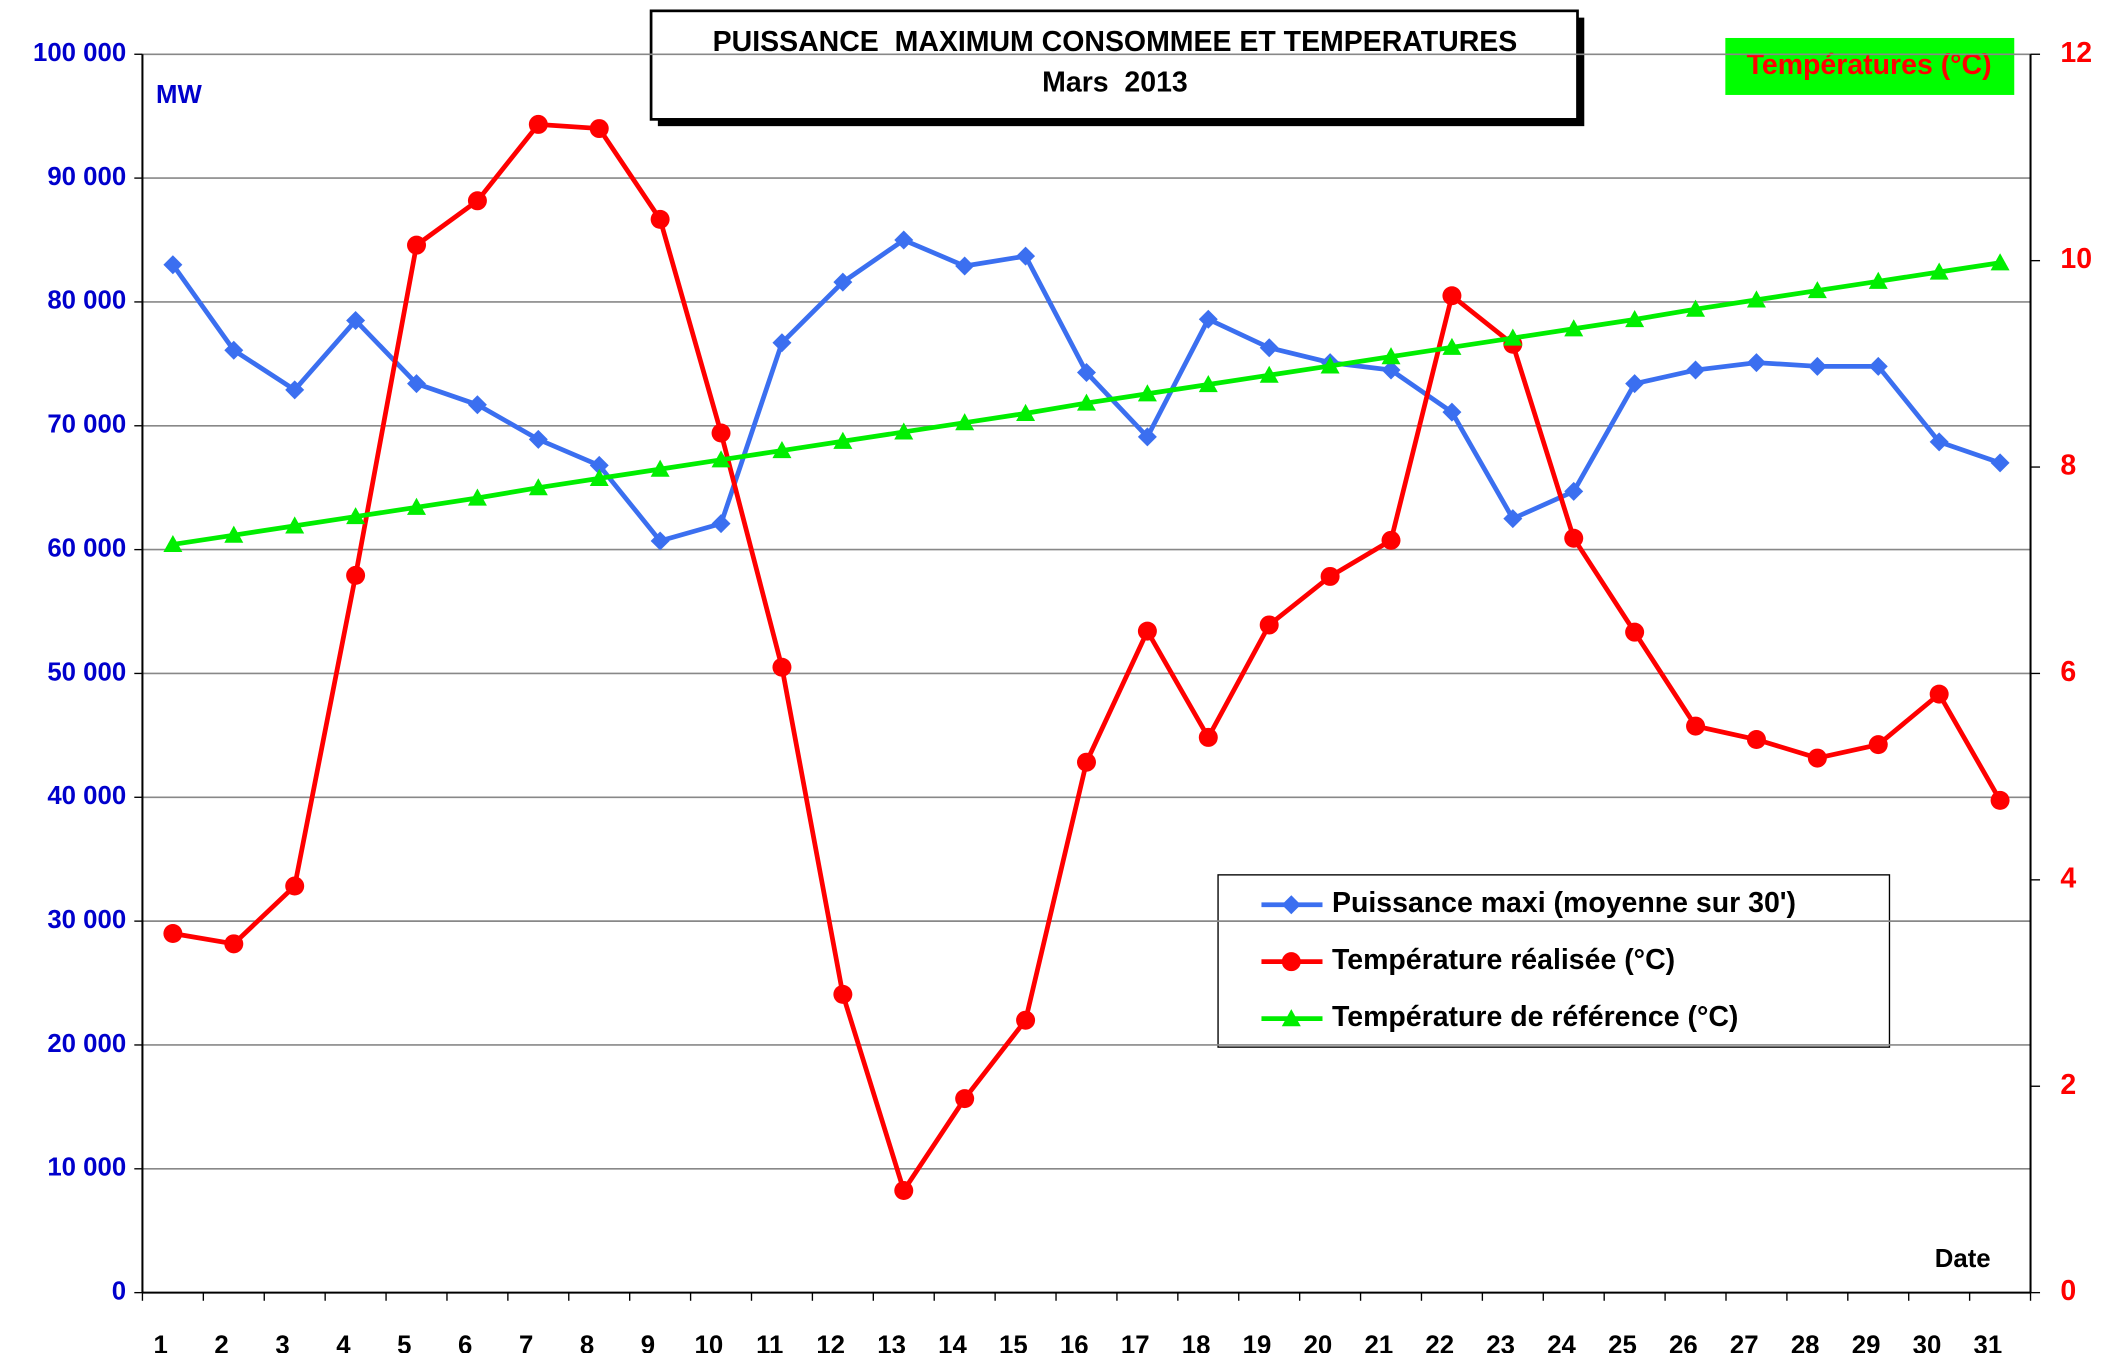 The width and height of the screenshot is (2116, 1353). Describe the element at coordinates (119, 1291) in the screenshot. I see `y-tick-label: 0` at that location.